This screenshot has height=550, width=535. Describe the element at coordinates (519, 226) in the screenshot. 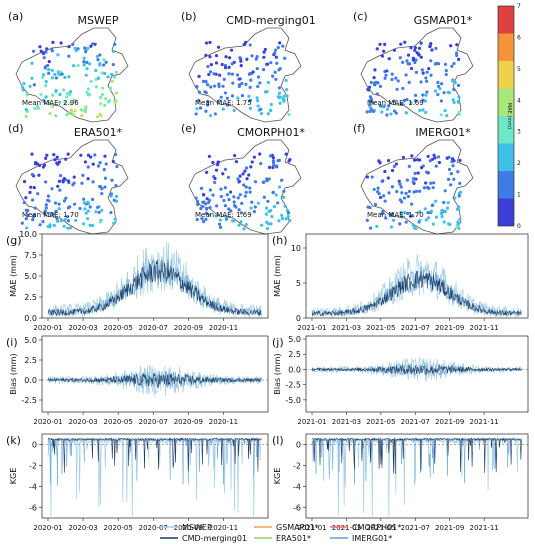

I see `colorbar-tick: 0` at that location.